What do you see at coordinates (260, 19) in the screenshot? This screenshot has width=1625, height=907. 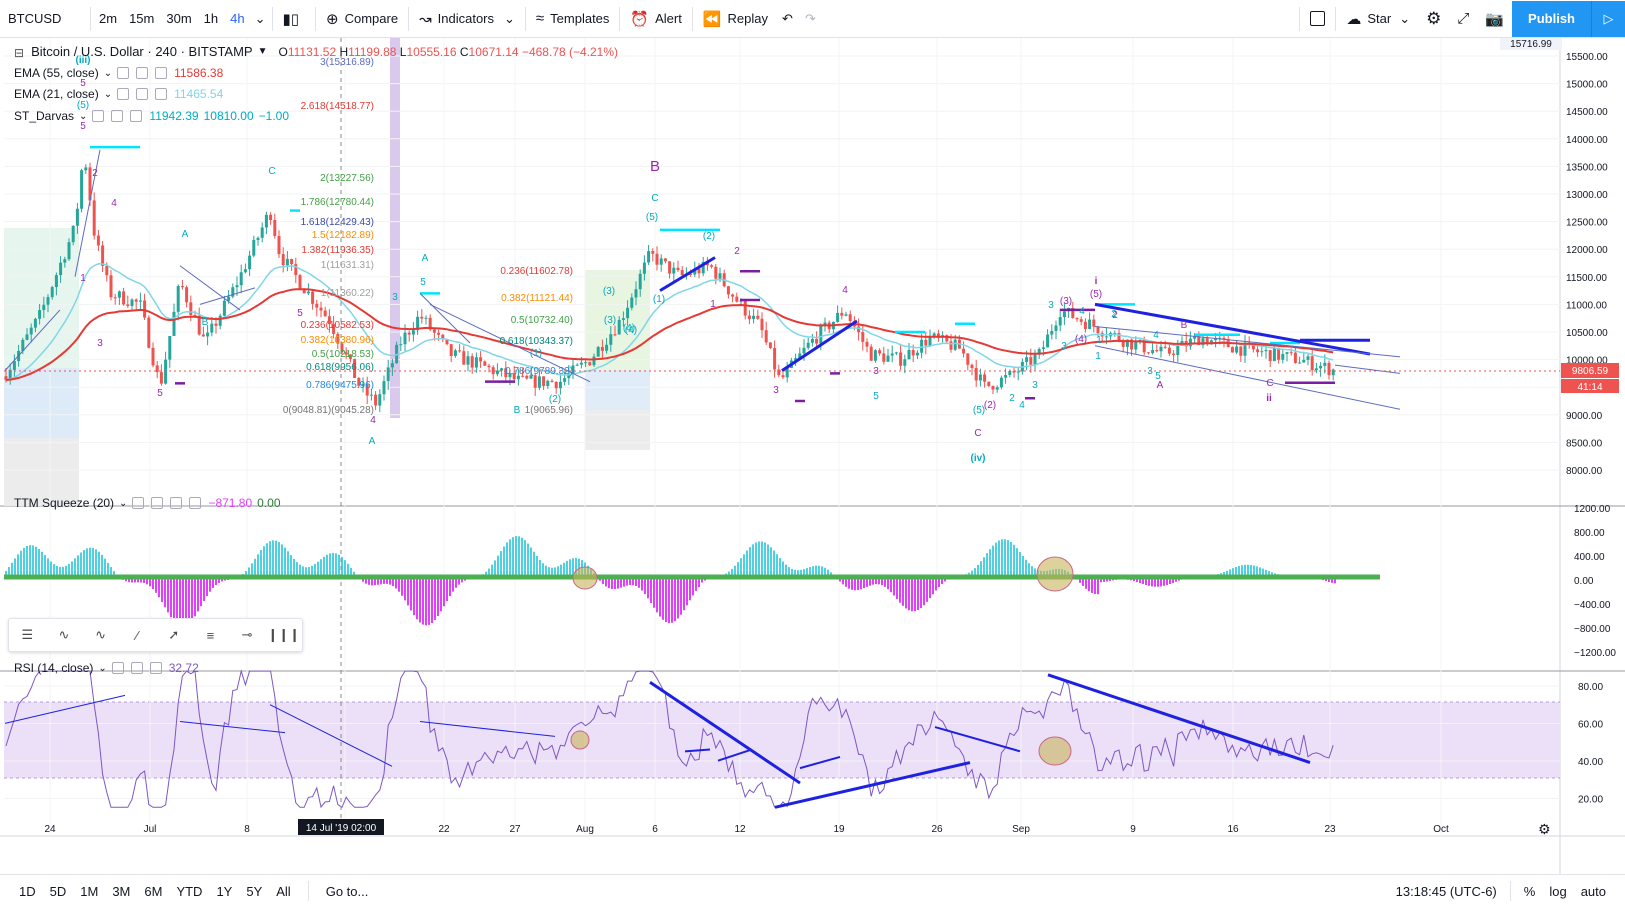 I see `interval-dropdown: ⌄` at bounding box center [260, 19].